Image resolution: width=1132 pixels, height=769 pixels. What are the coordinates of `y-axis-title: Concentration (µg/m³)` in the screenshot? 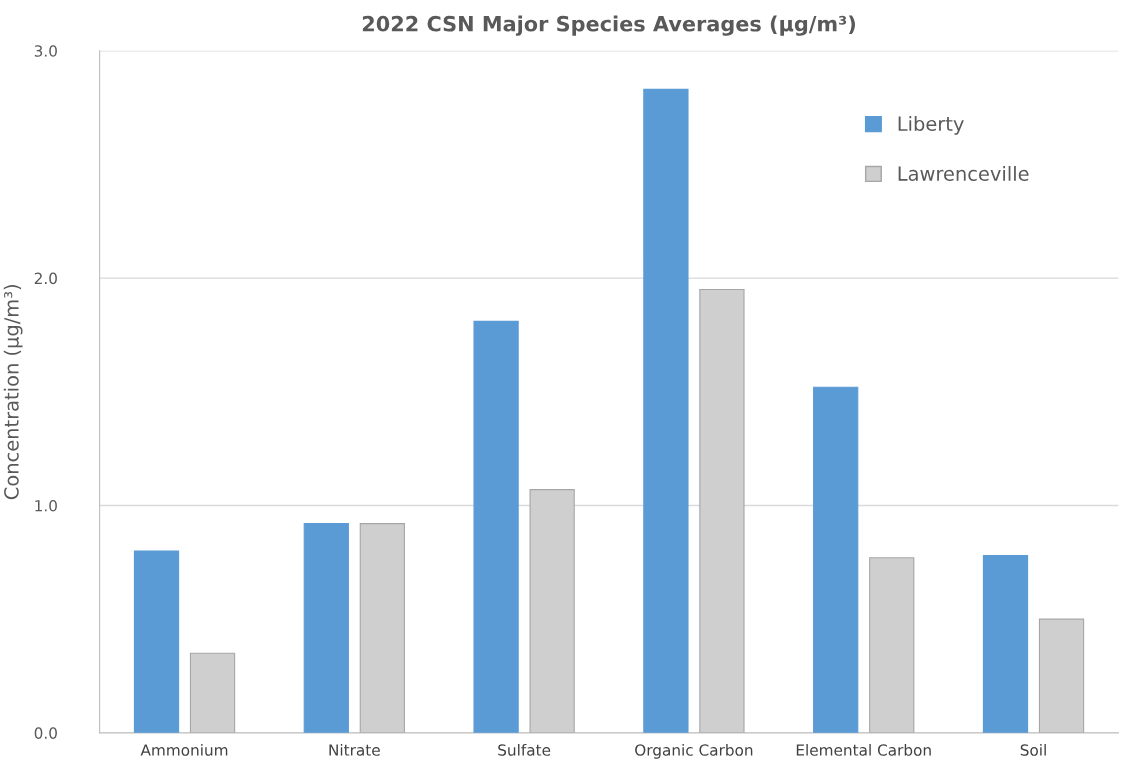 It's located at (13, 392).